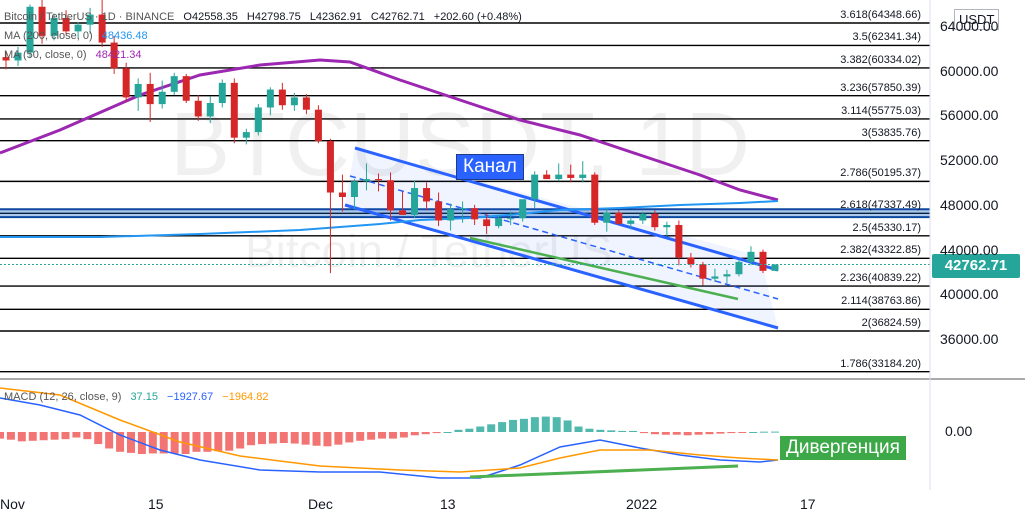  What do you see at coordinates (76, 55) in the screenshot?
I see `ma50-legend: MA (50, close, 0) 48421.34` at bounding box center [76, 55].